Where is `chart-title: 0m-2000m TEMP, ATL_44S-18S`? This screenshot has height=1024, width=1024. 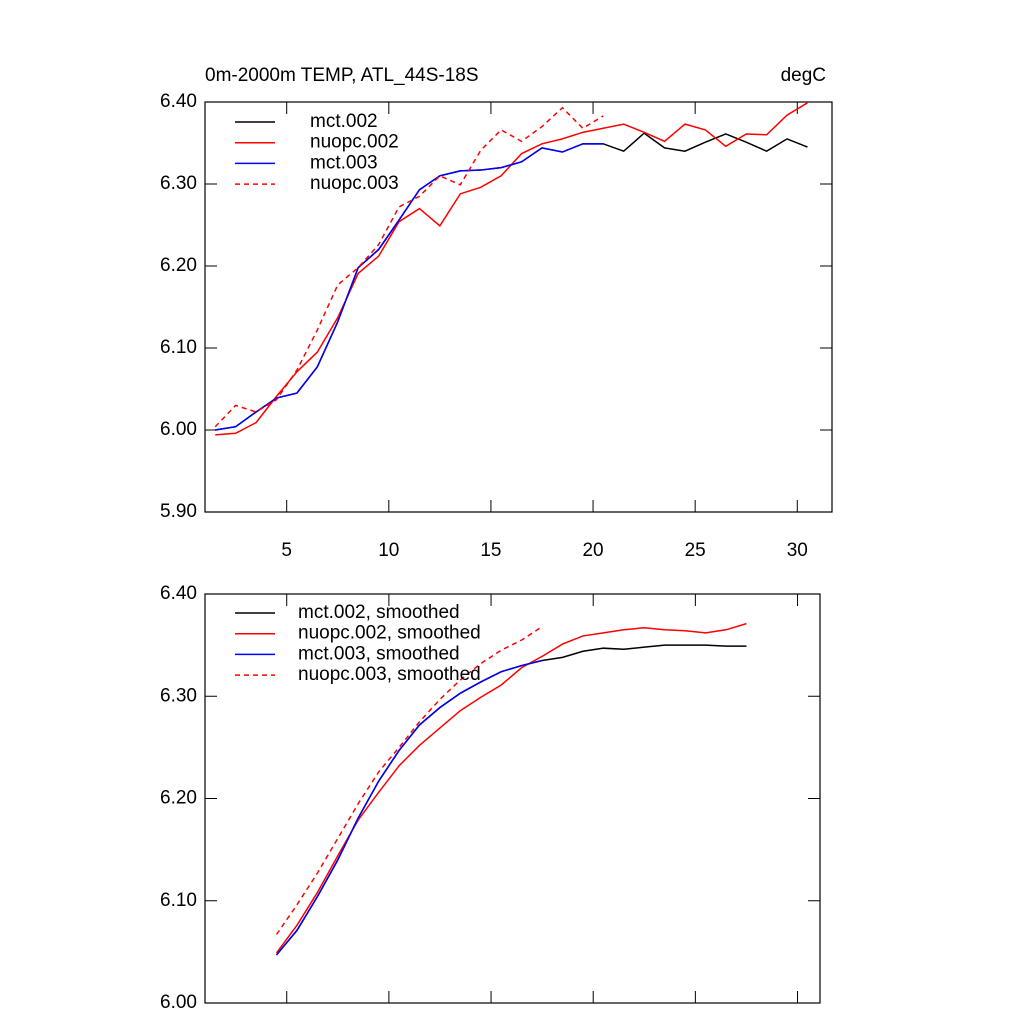 chart-title: 0m-2000m TEMP, ATL_44S-18S is located at coordinates (342, 75).